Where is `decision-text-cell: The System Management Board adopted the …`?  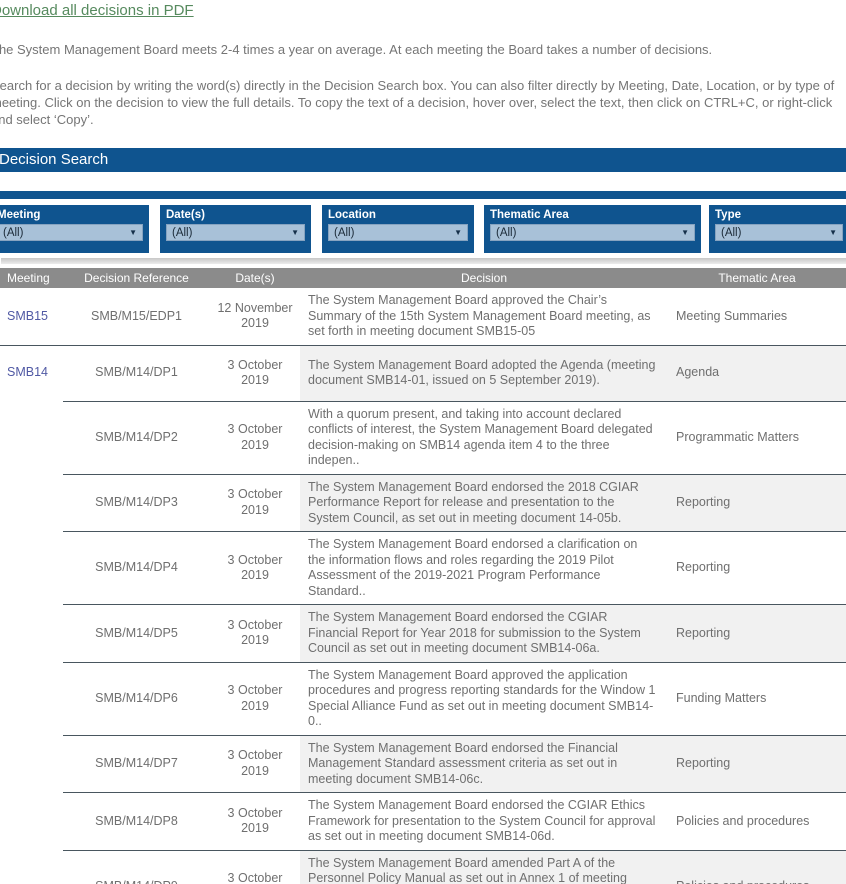 decision-text-cell: The System Management Board adopted the … is located at coordinates (484, 372).